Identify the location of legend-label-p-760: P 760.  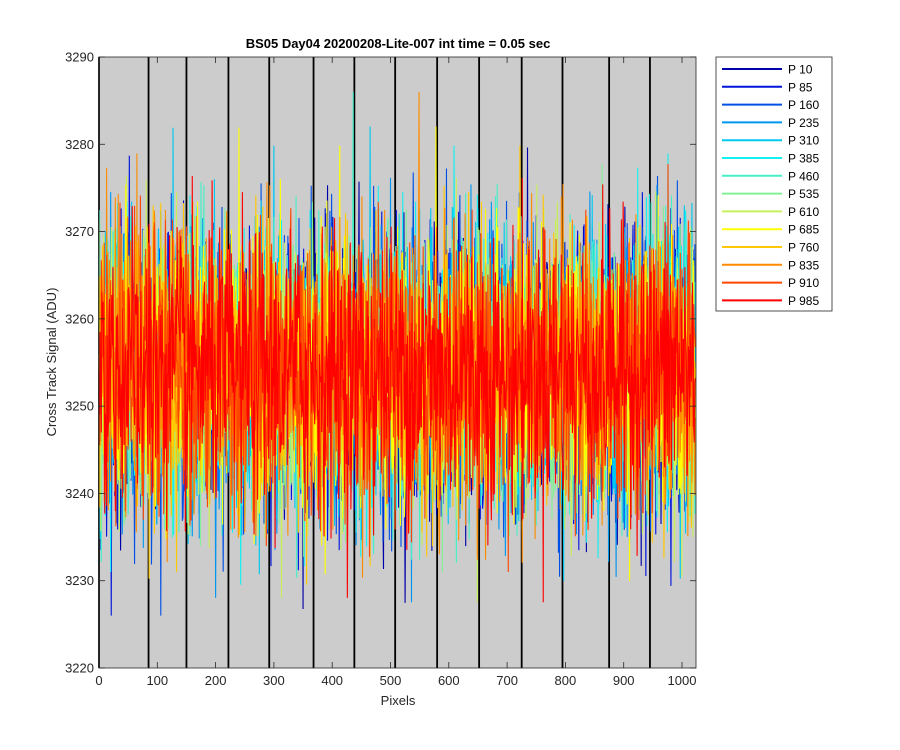
(803, 248).